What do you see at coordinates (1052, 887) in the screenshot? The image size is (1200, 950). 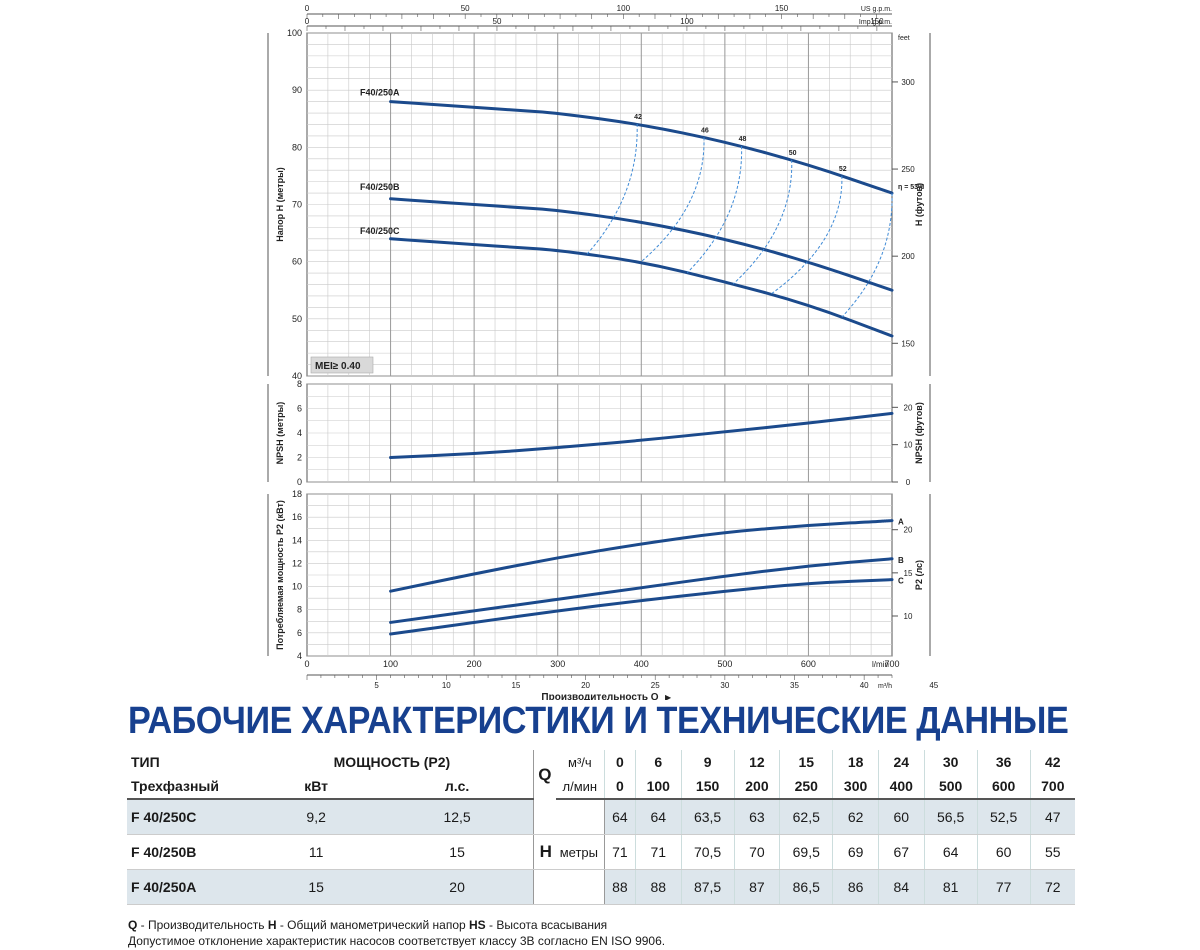 I see `row-h-9: 72` at bounding box center [1052, 887].